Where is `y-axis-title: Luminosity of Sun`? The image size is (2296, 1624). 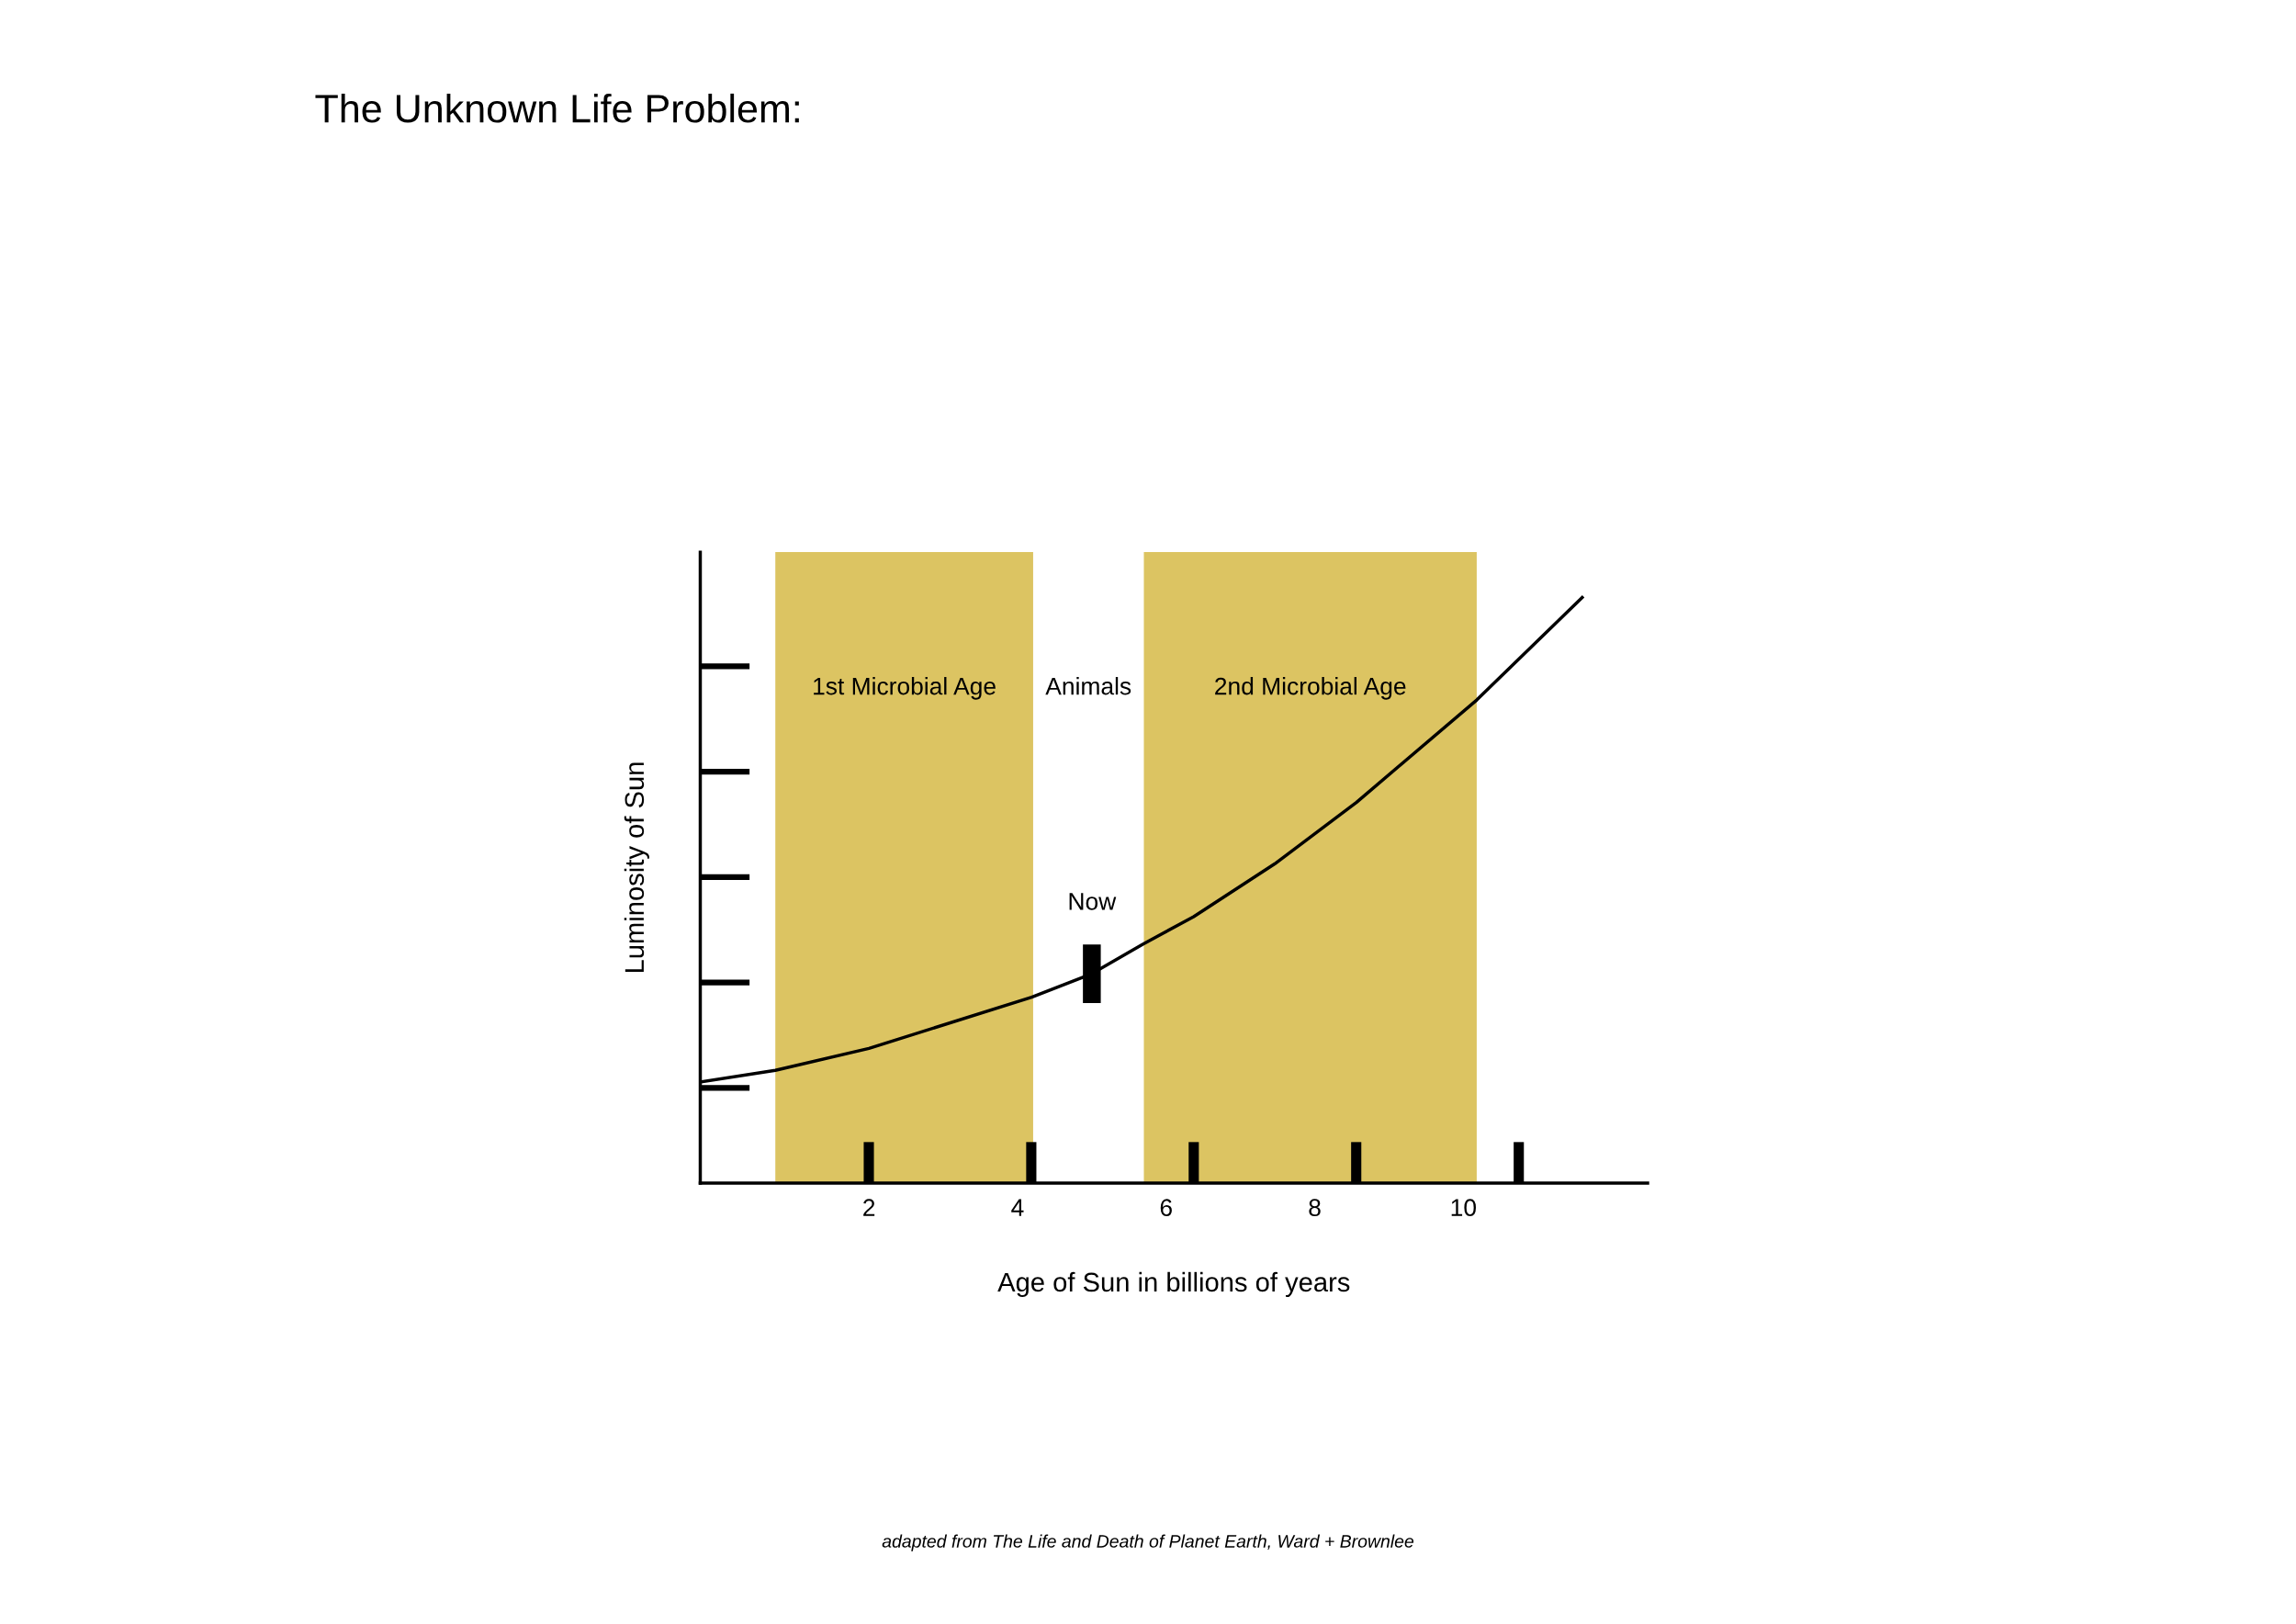
y-axis-title: Luminosity of Sun is located at coordinates (636, 867).